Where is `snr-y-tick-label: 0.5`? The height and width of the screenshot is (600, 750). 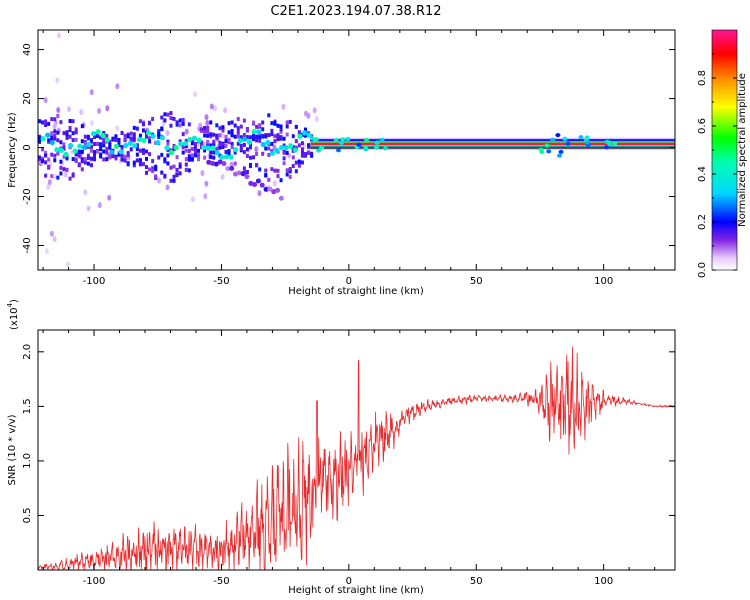
snr-y-tick-label: 0.5 is located at coordinates (27, 516).